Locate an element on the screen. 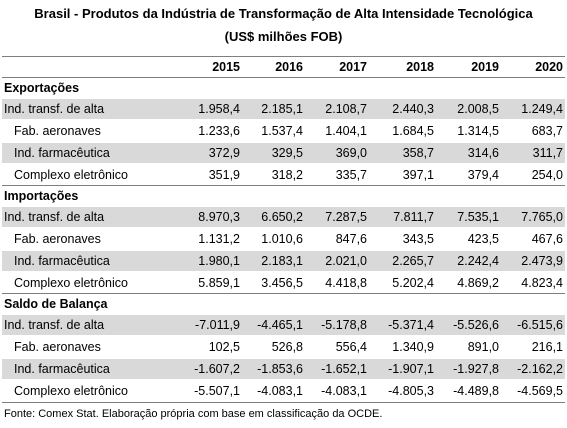  cell-value: 311,7 is located at coordinates (547, 153).